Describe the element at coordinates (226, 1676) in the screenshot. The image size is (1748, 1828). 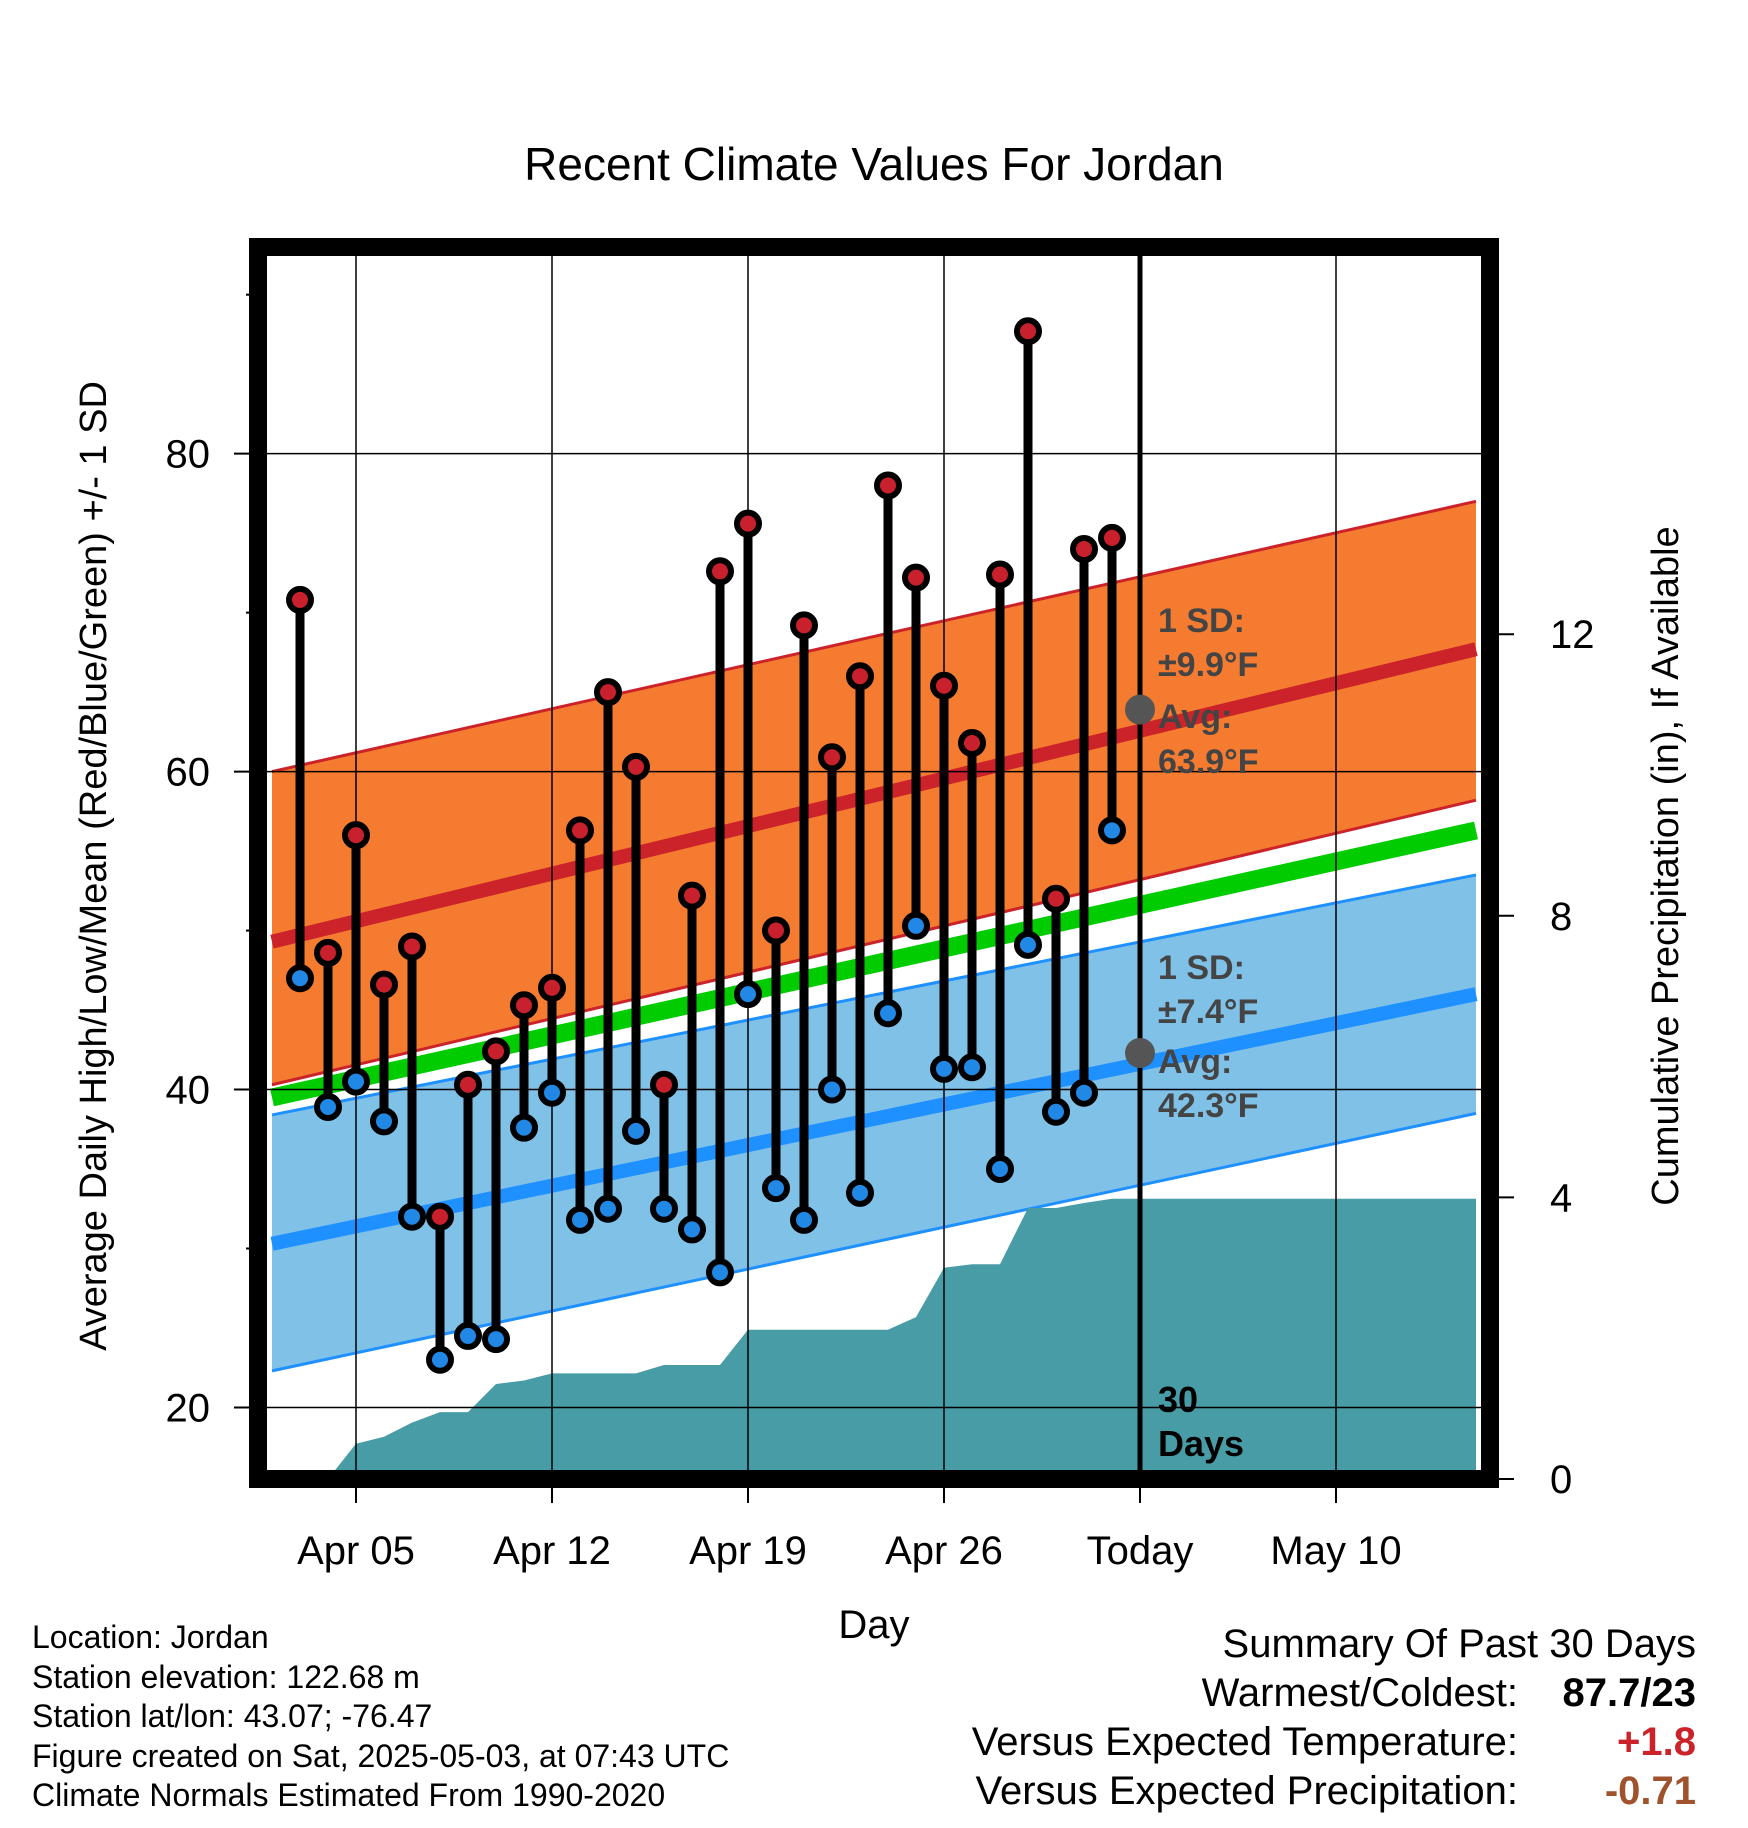
I see `elevation-text: Station elevation: 122.68 m` at that location.